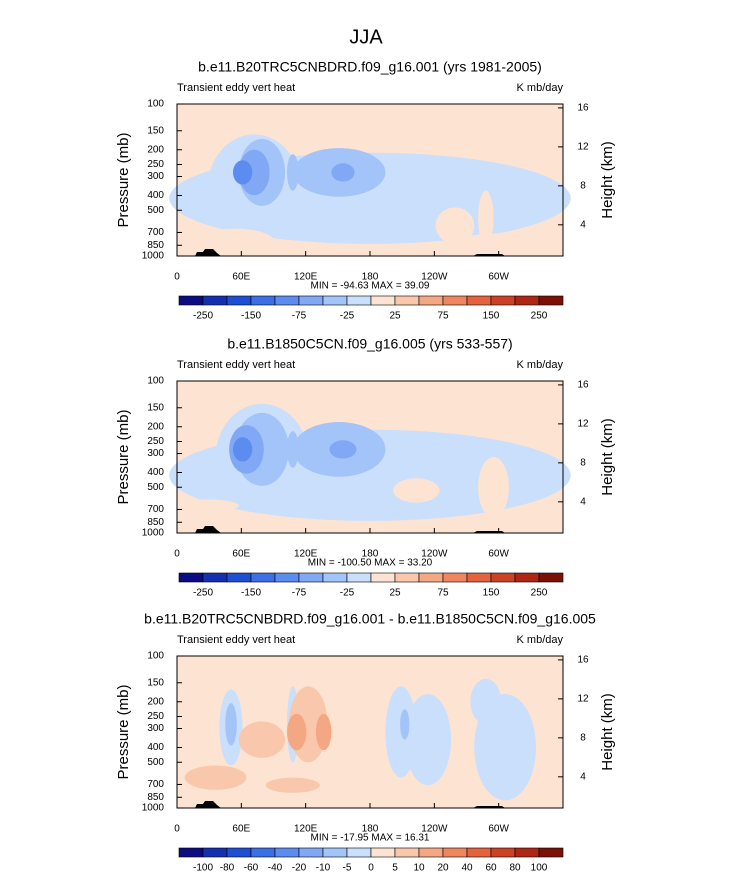 Image resolution: width=733 pixels, height=888 pixels. I want to click on colorbar-label: -80, so click(227, 868).